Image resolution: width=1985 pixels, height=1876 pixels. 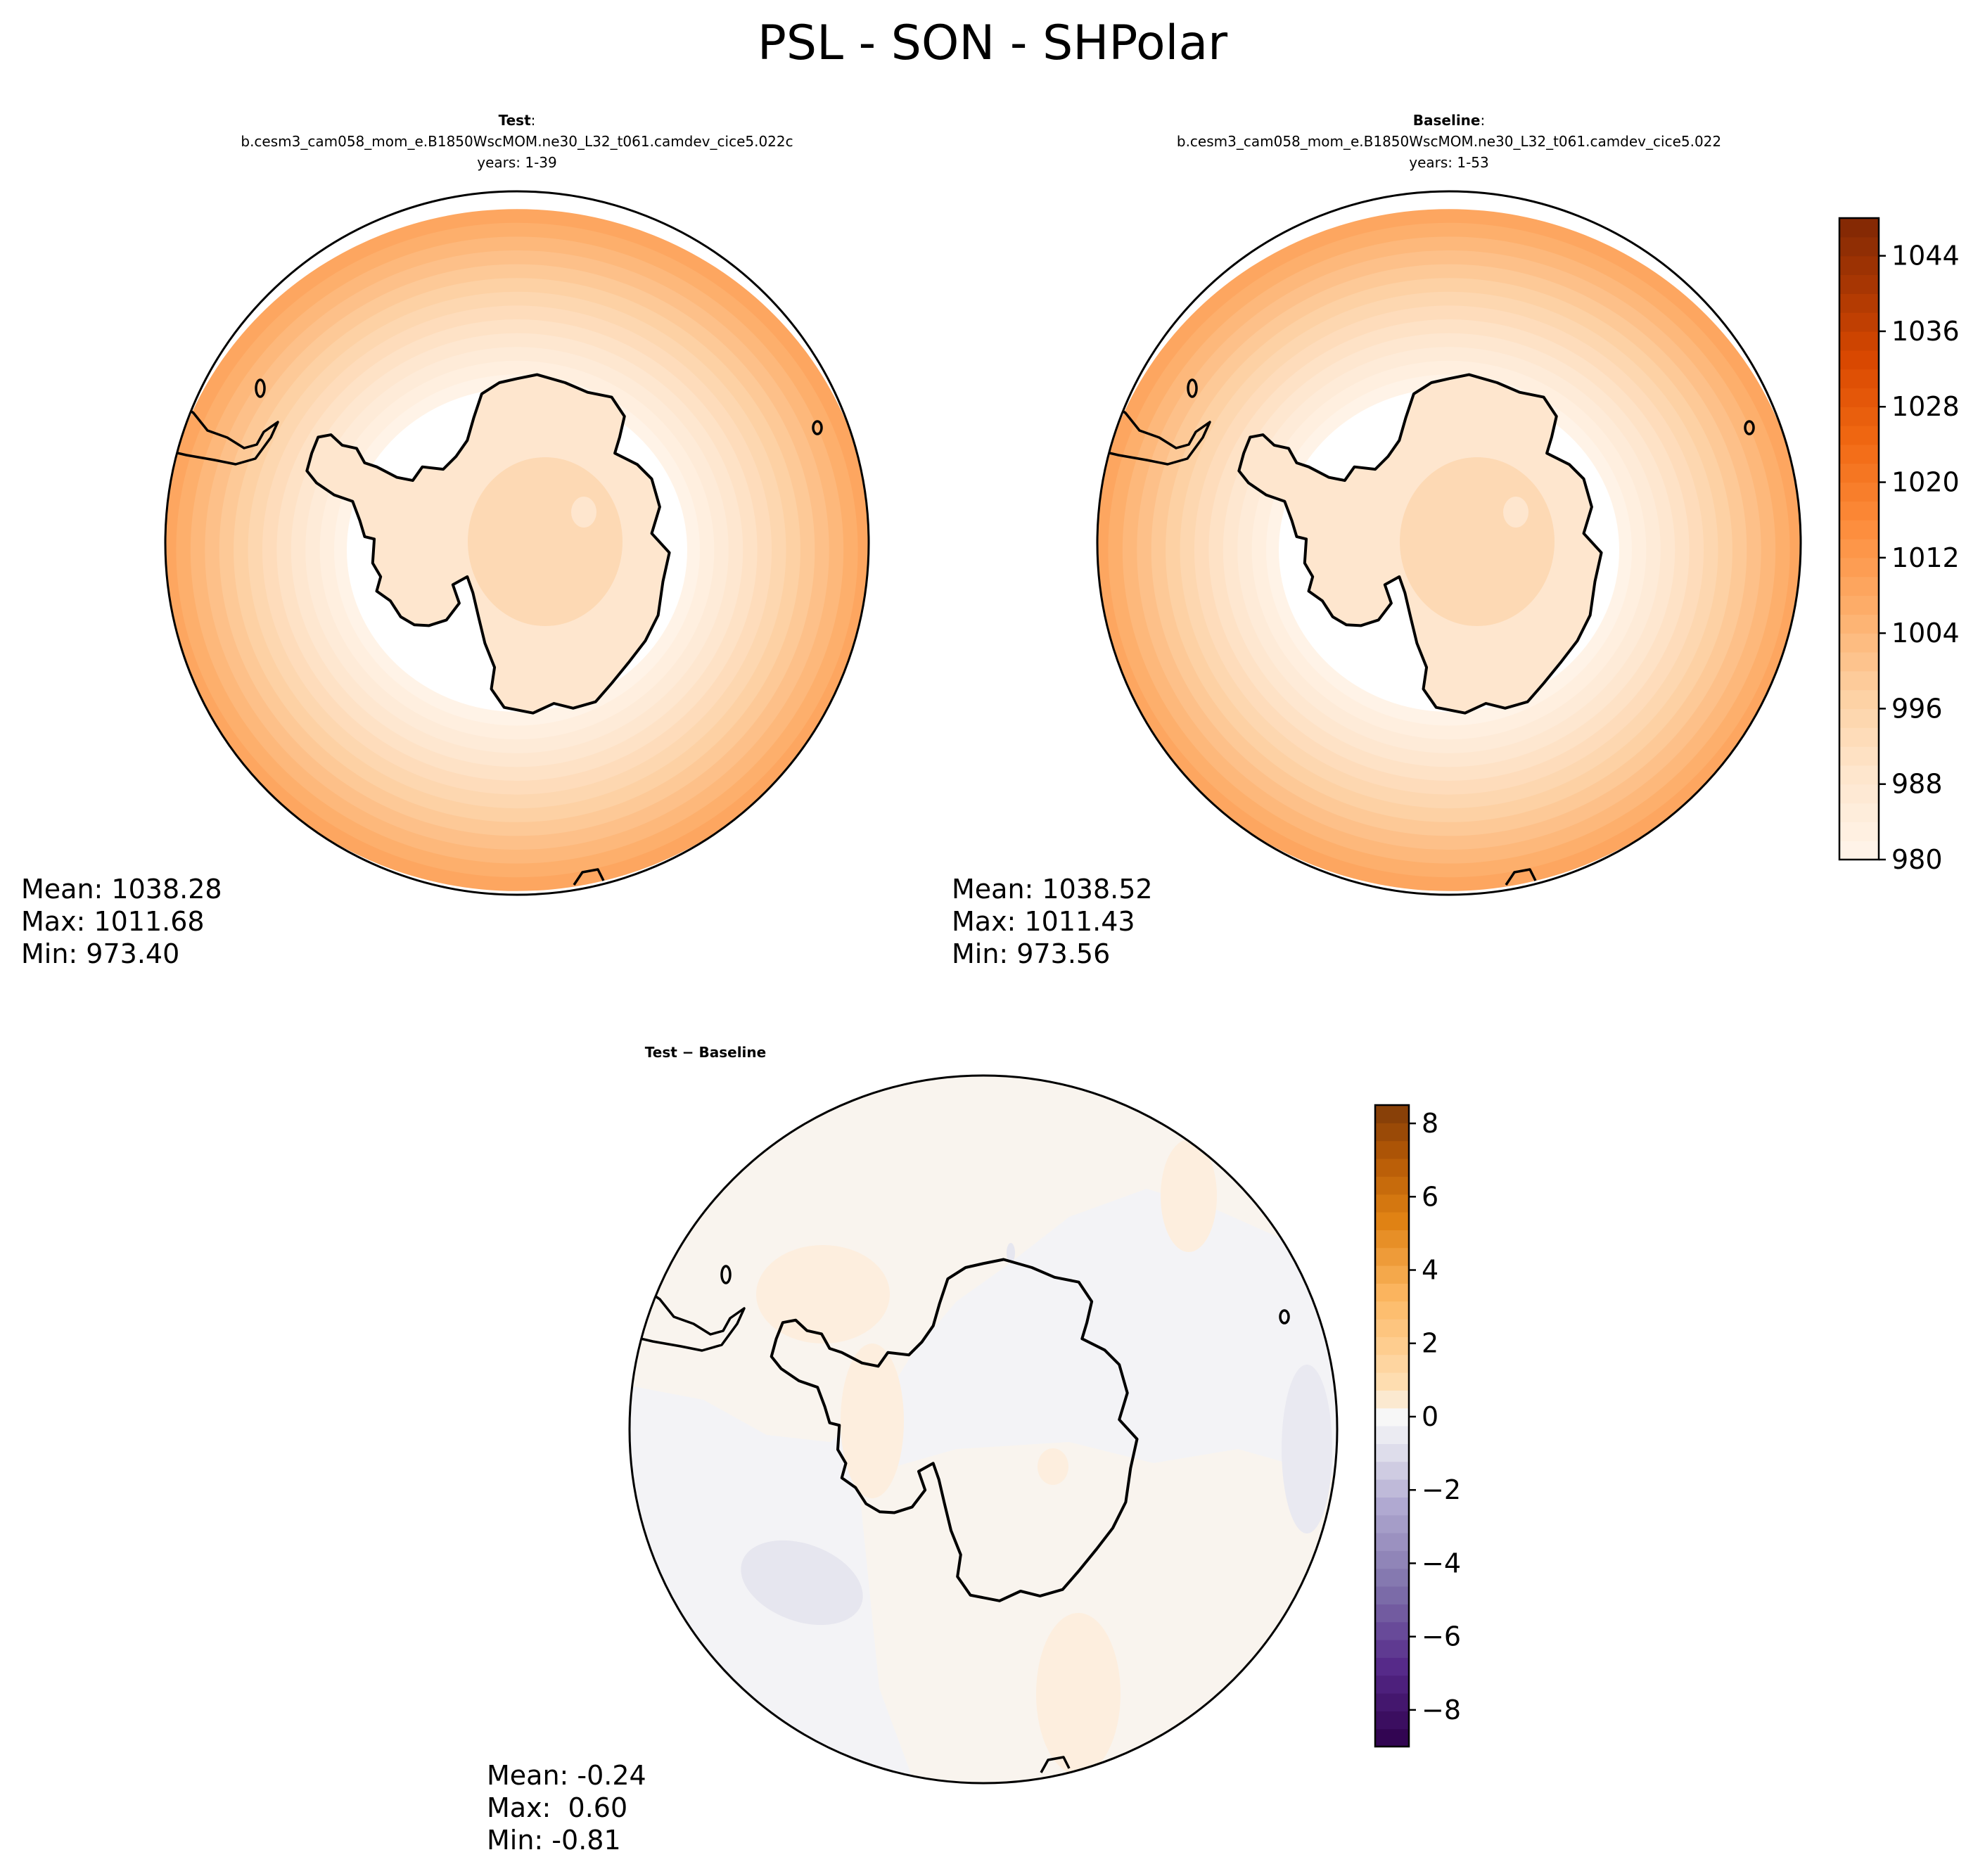 What do you see at coordinates (533, 120) in the screenshot?
I see `test-label-suffix: :` at bounding box center [533, 120].